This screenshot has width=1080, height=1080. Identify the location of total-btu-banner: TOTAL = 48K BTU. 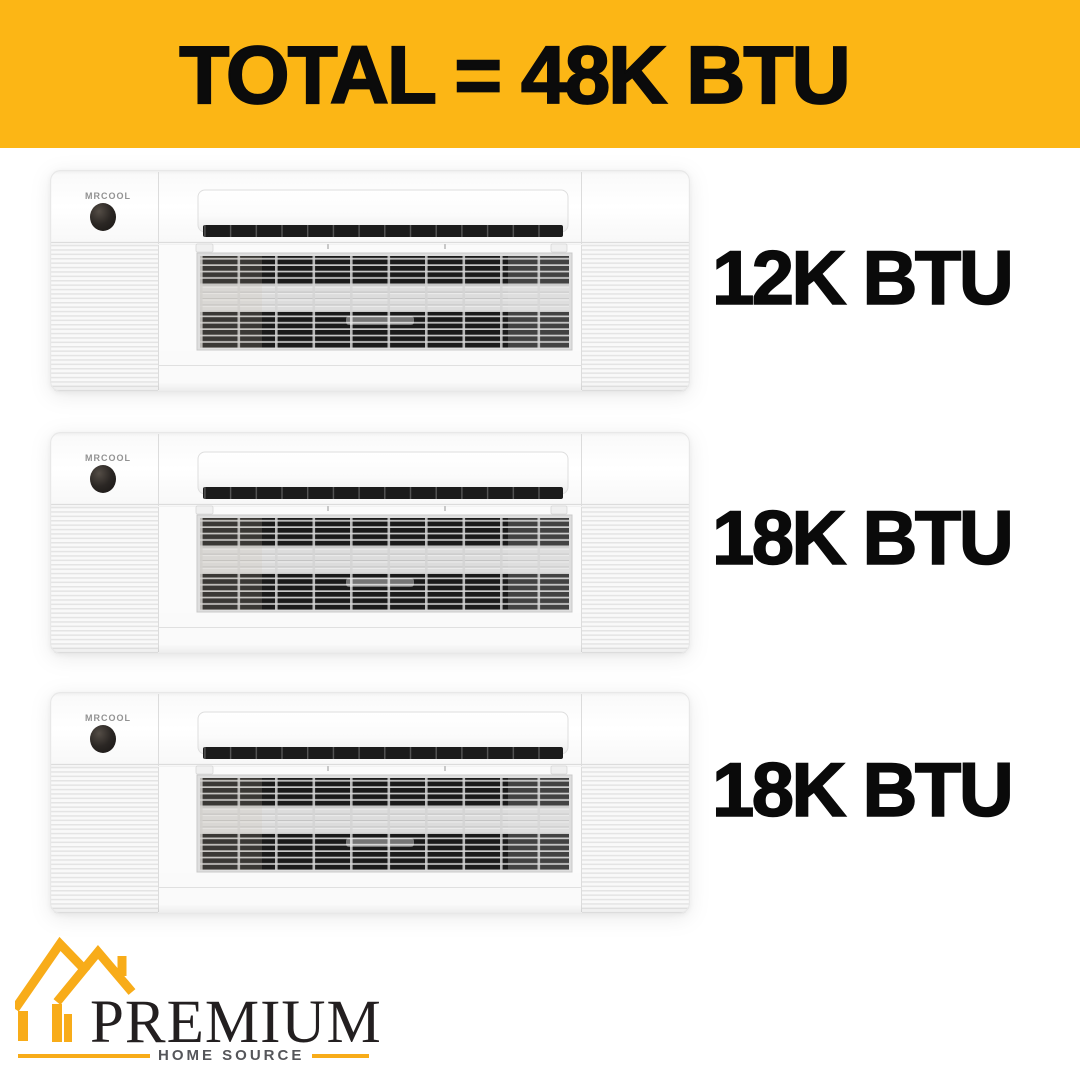
(540, 74).